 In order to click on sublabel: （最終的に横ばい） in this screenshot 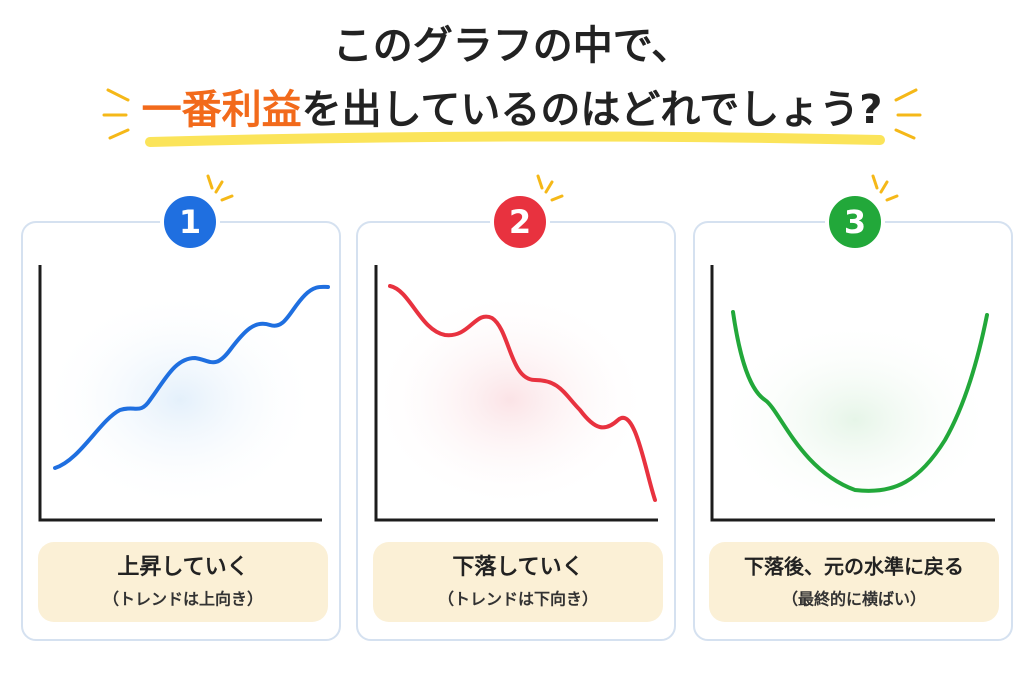, I will do `click(854, 599)`.